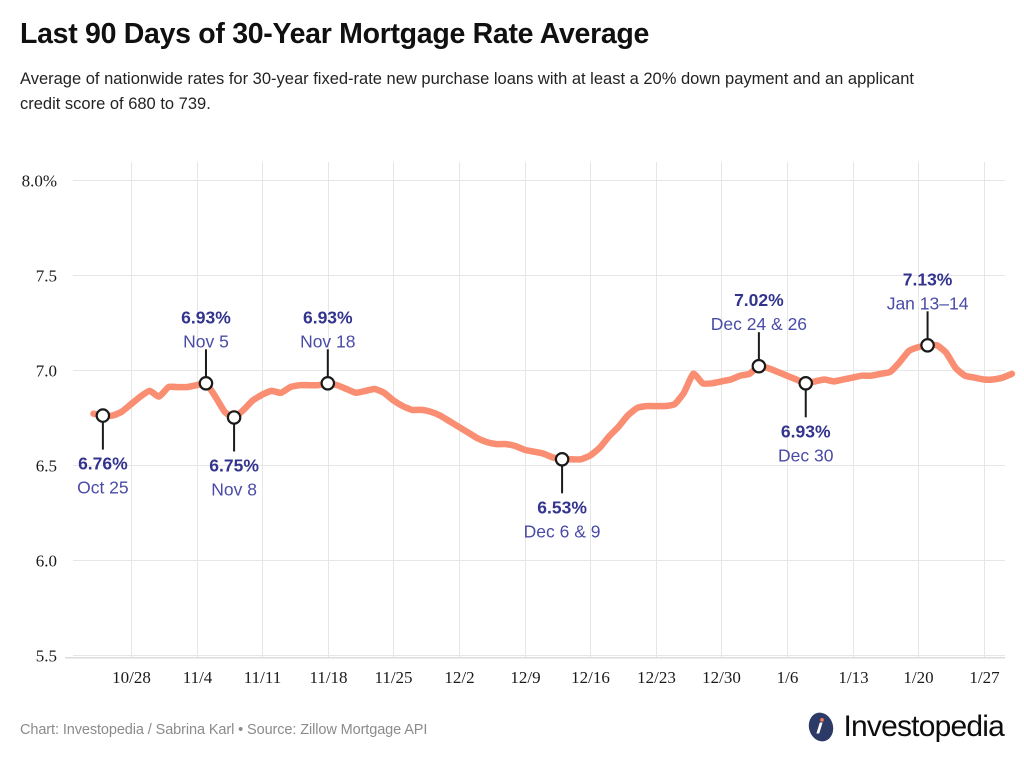  What do you see at coordinates (234, 455) in the screenshot?
I see `annotation-2: 6.75% Nov 8` at bounding box center [234, 455].